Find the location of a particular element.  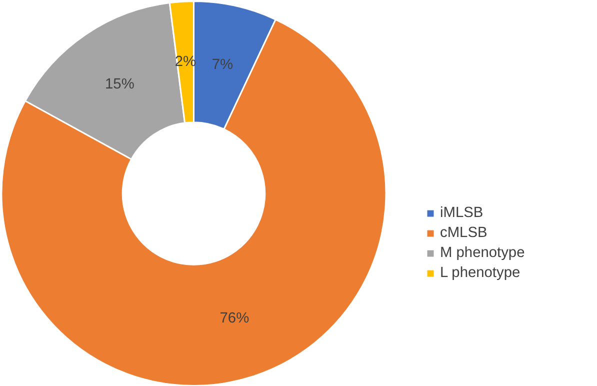

data-label: 7% is located at coordinates (223, 65).